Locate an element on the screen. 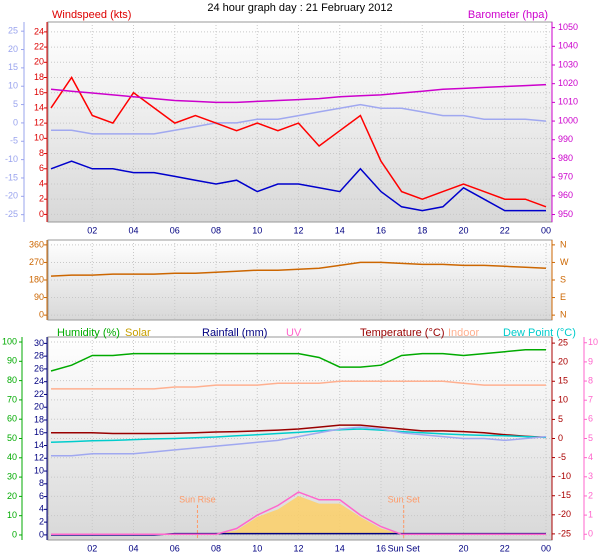 The height and width of the screenshot is (555, 600). y-tick-label: 950 is located at coordinates (565, 214).